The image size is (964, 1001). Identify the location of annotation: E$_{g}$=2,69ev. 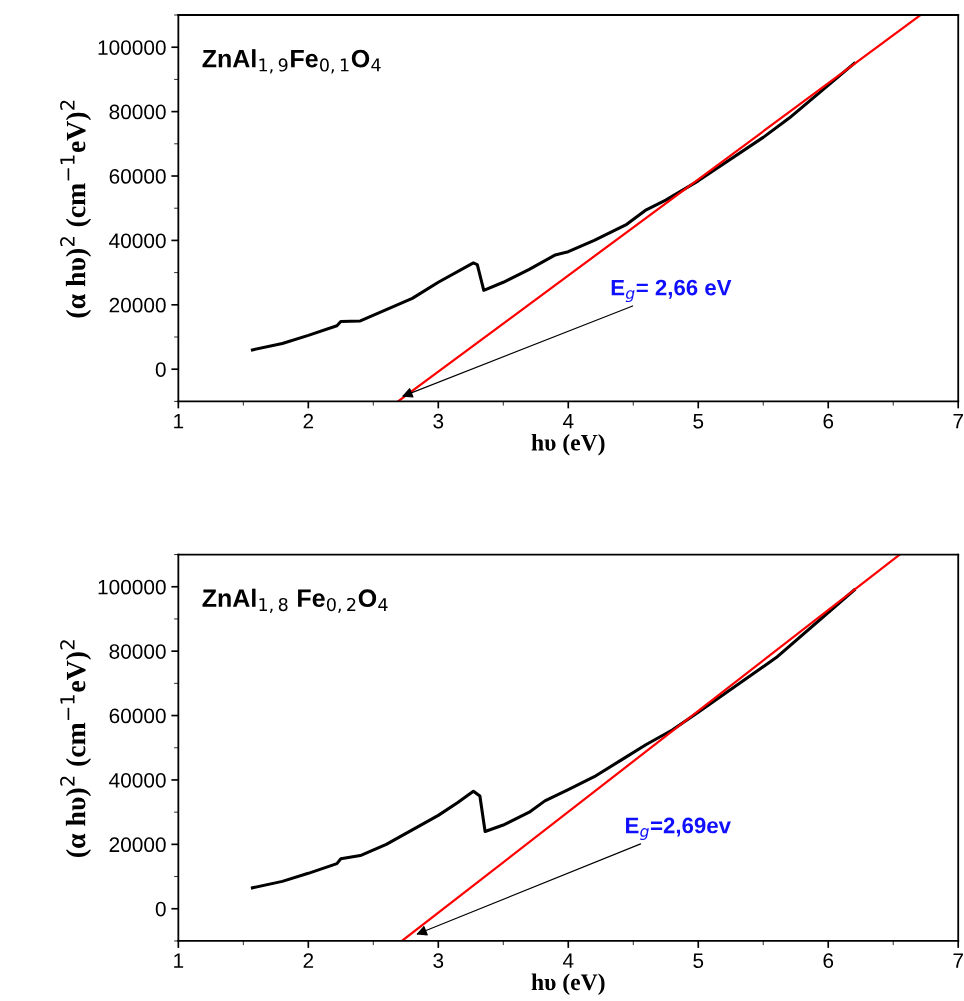
(678, 829).